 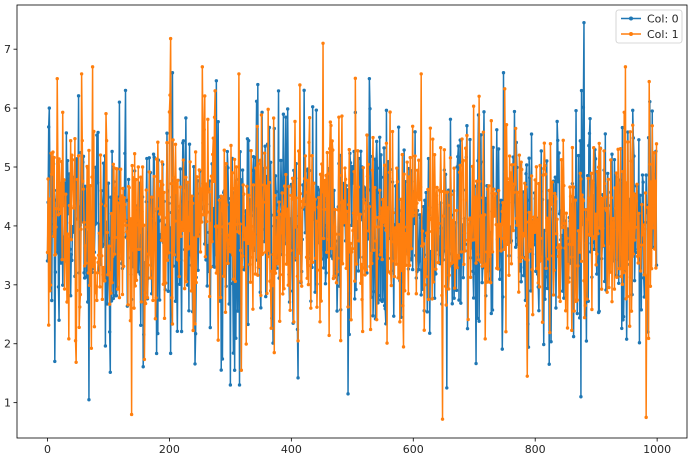 What do you see at coordinates (631, 18) in the screenshot?
I see `legend-swatch-marker` at bounding box center [631, 18].